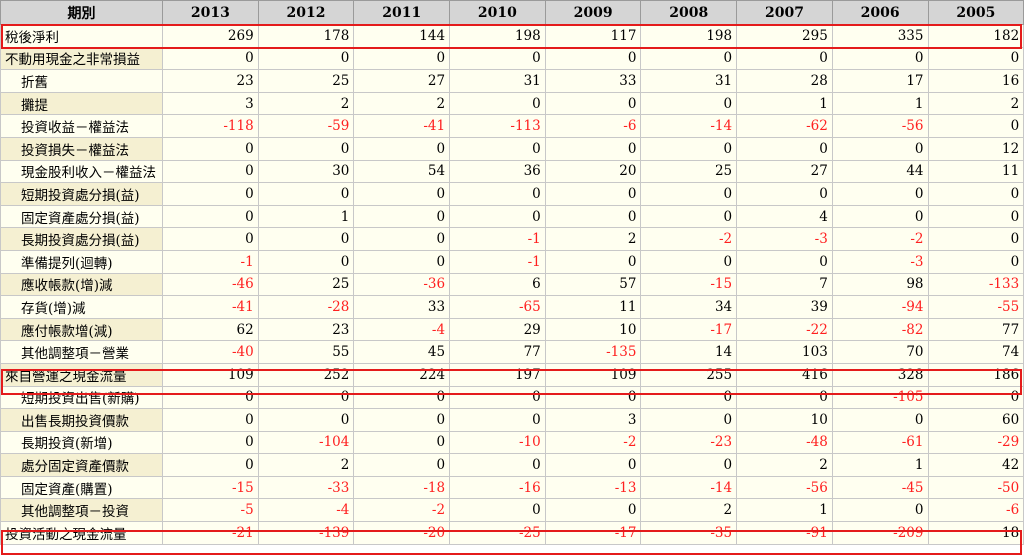 The width and height of the screenshot is (1024, 556). What do you see at coordinates (402, 81) in the screenshot?
I see `value-cell: 27` at bounding box center [402, 81].